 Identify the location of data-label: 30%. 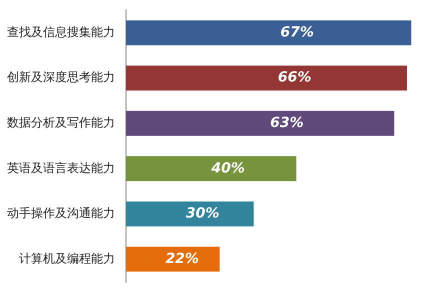
(203, 214).